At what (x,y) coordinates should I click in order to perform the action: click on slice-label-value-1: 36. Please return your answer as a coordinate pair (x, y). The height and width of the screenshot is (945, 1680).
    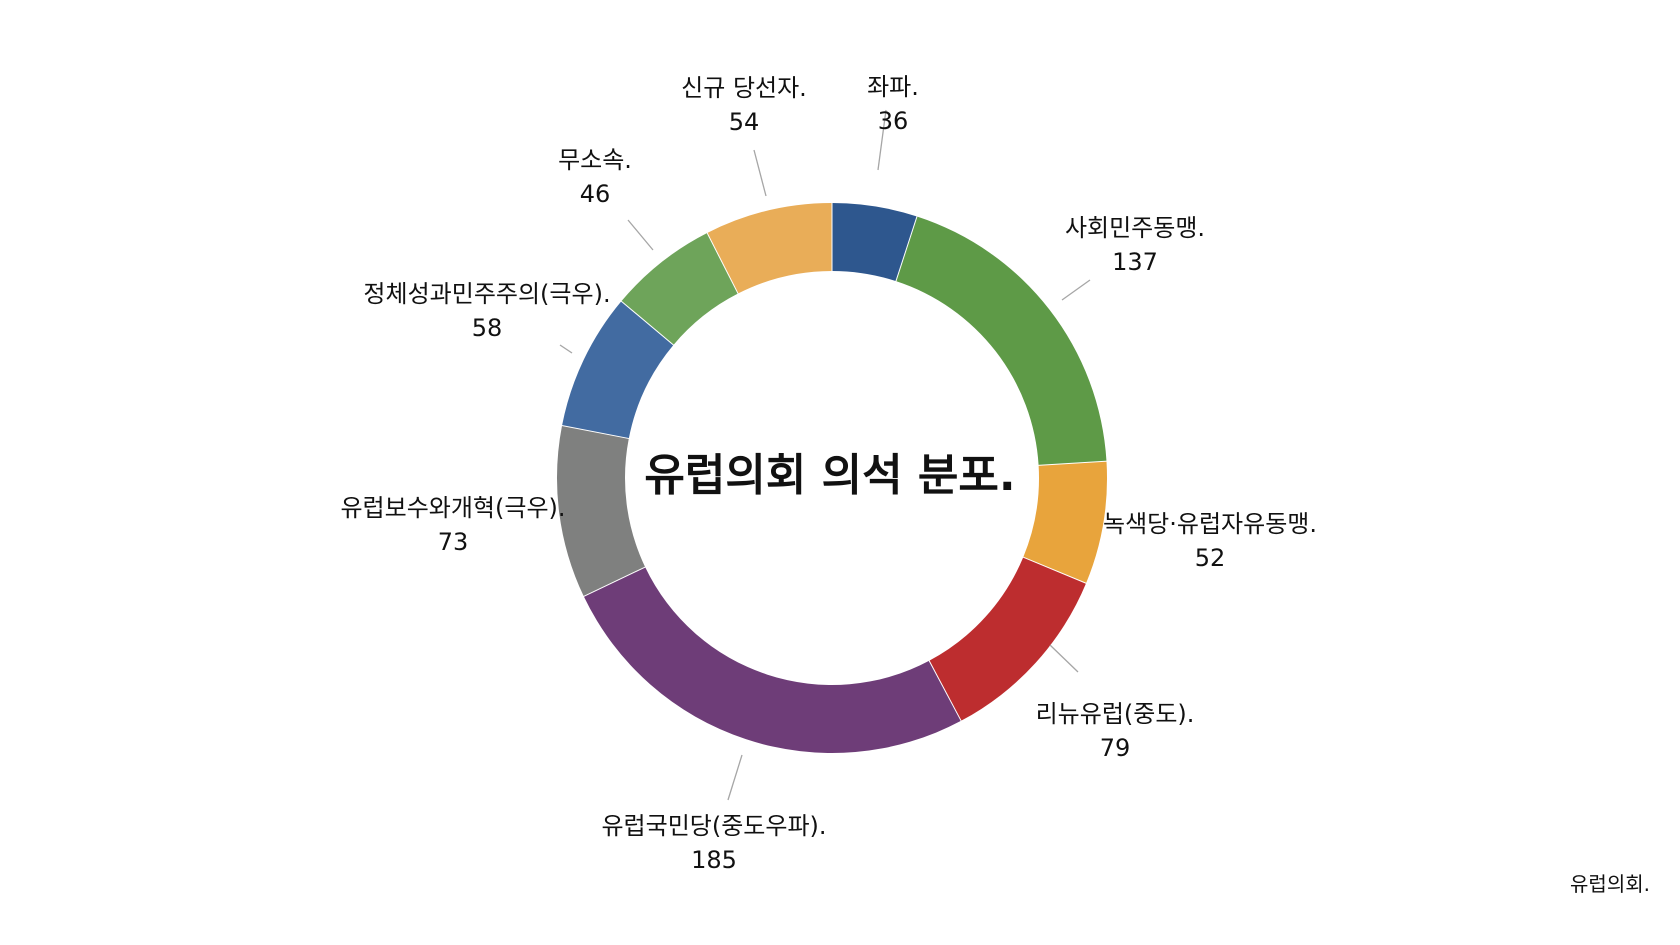
    Looking at the image, I should click on (893, 121).